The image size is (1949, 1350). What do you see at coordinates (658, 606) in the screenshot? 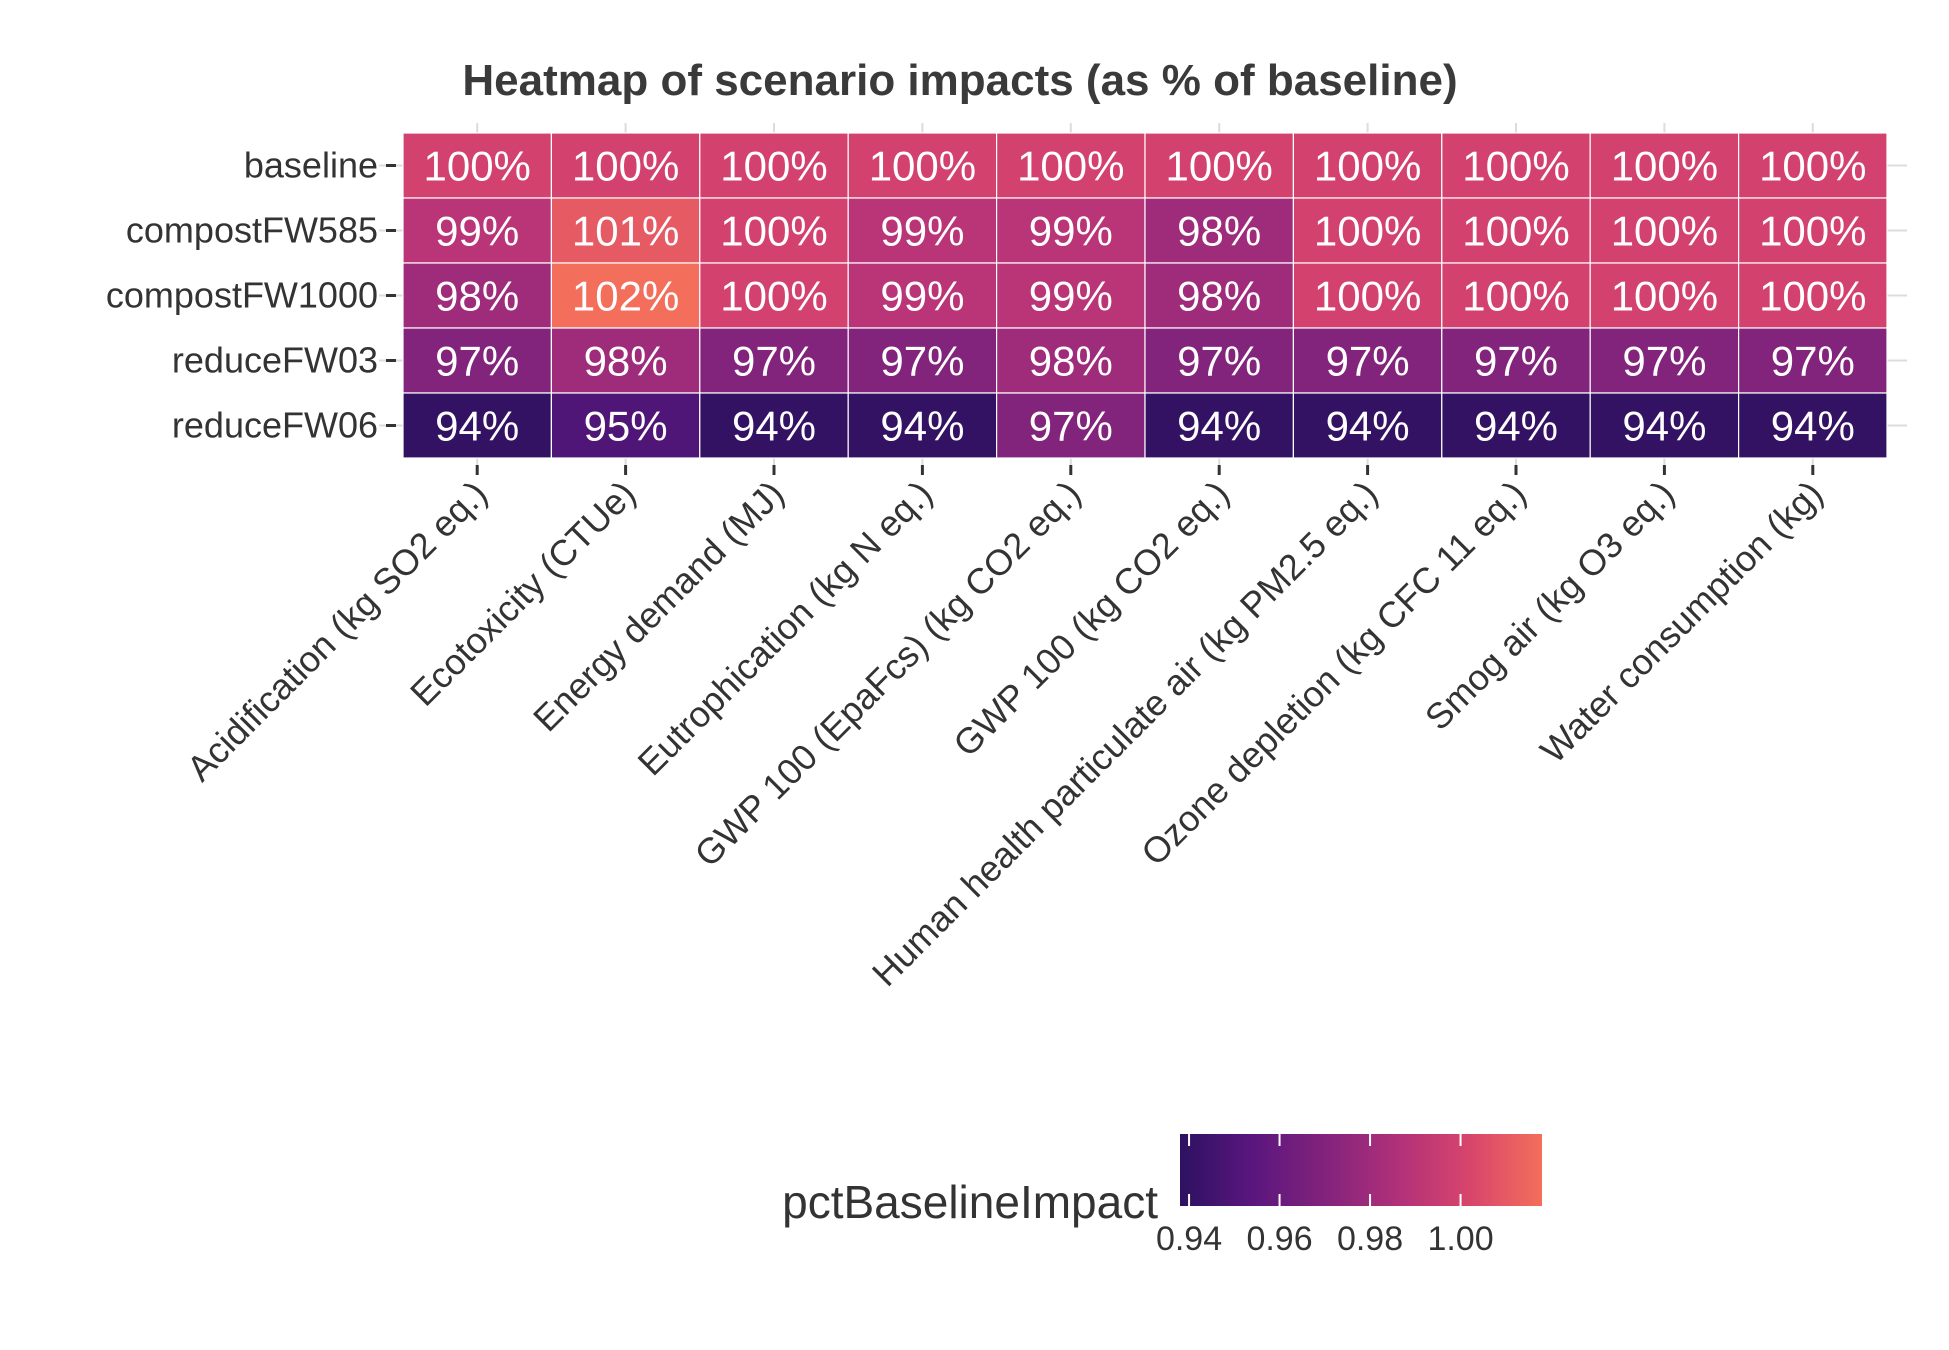
I see `x-tick-label: Energy demand (MJ)` at bounding box center [658, 606].